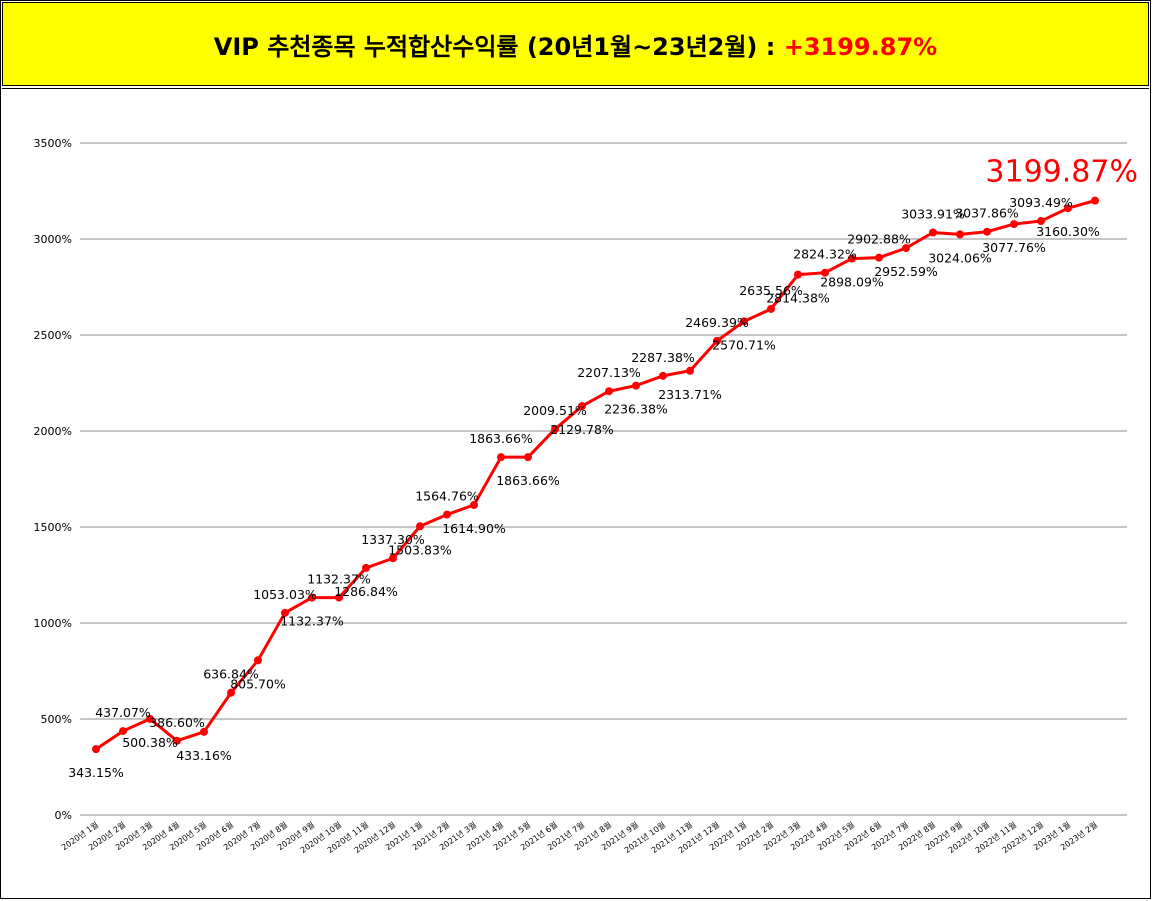  Describe the element at coordinates (1068, 231) in the screenshot. I see `data-label: 3160.30%` at that location.